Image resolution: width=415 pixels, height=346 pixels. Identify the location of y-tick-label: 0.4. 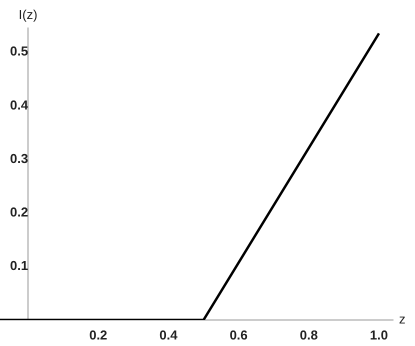
(19, 104).